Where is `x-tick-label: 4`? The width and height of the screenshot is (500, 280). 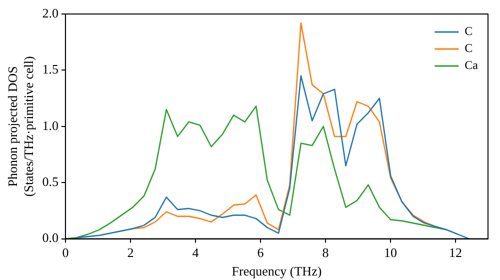 x-tick-label: 4 is located at coordinates (196, 252).